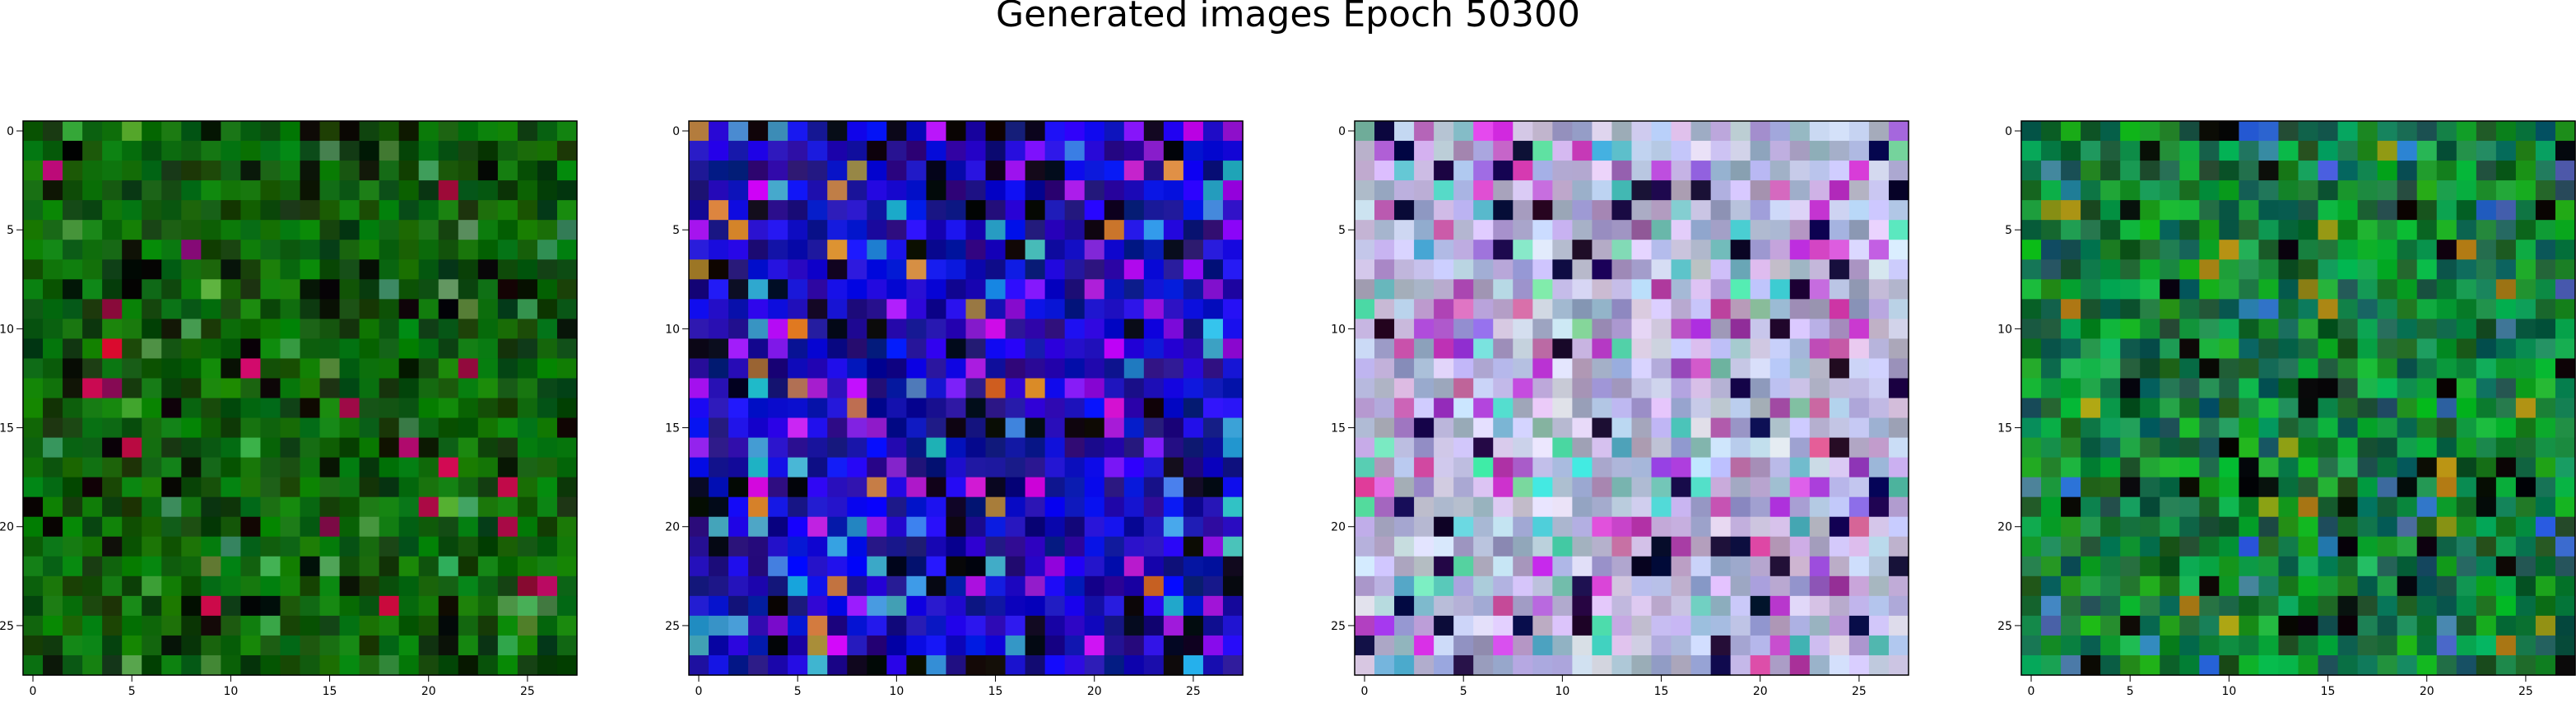  What do you see at coordinates (1338, 429) in the screenshot?
I see `y-tick-label: 15` at bounding box center [1338, 429].